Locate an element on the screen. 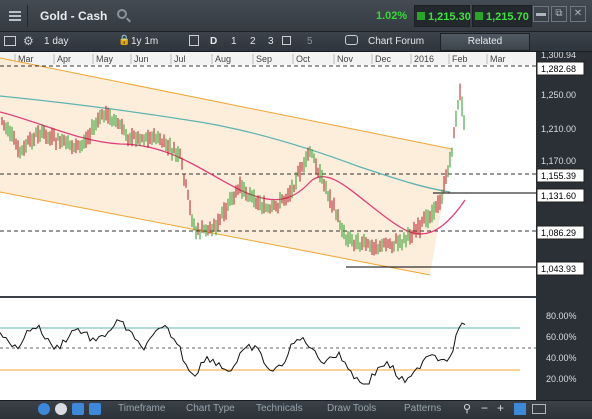 The height and width of the screenshot is (419, 592). fullscreen-icon is located at coordinates (520, 409).